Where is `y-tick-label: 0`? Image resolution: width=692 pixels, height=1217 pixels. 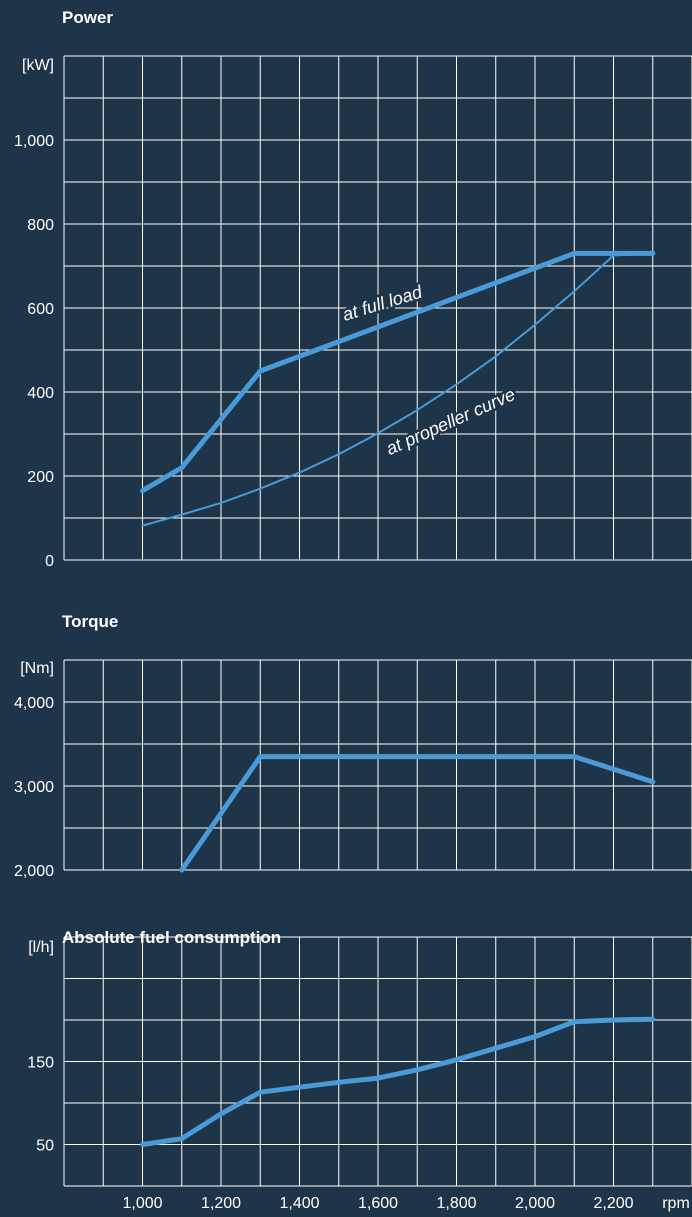
y-tick-label: 0 is located at coordinates (49, 561).